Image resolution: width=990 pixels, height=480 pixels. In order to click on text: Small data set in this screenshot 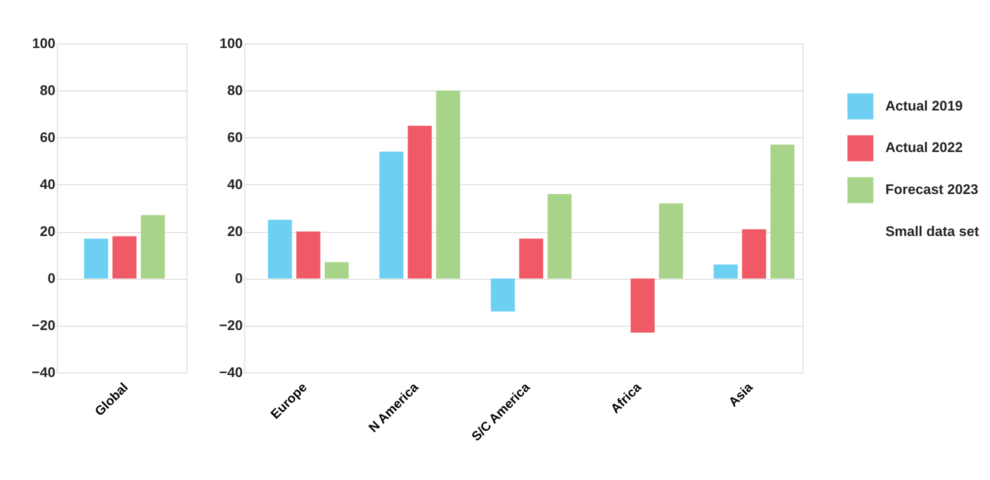, I will do `click(932, 230)`.